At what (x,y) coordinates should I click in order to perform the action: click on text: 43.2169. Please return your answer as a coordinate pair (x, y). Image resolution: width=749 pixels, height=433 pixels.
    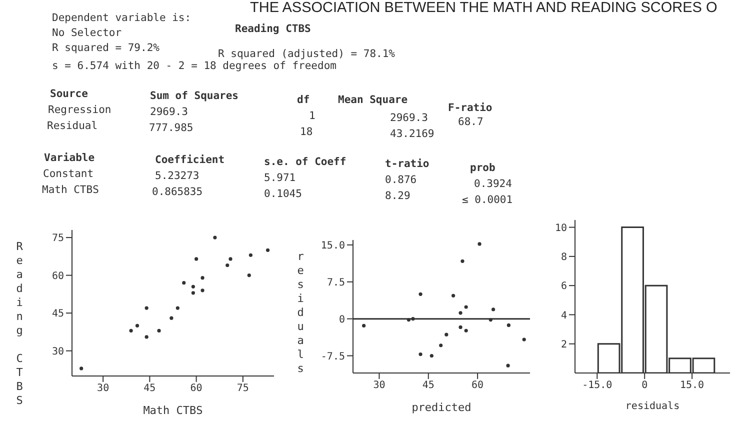
    Looking at the image, I should click on (412, 134).